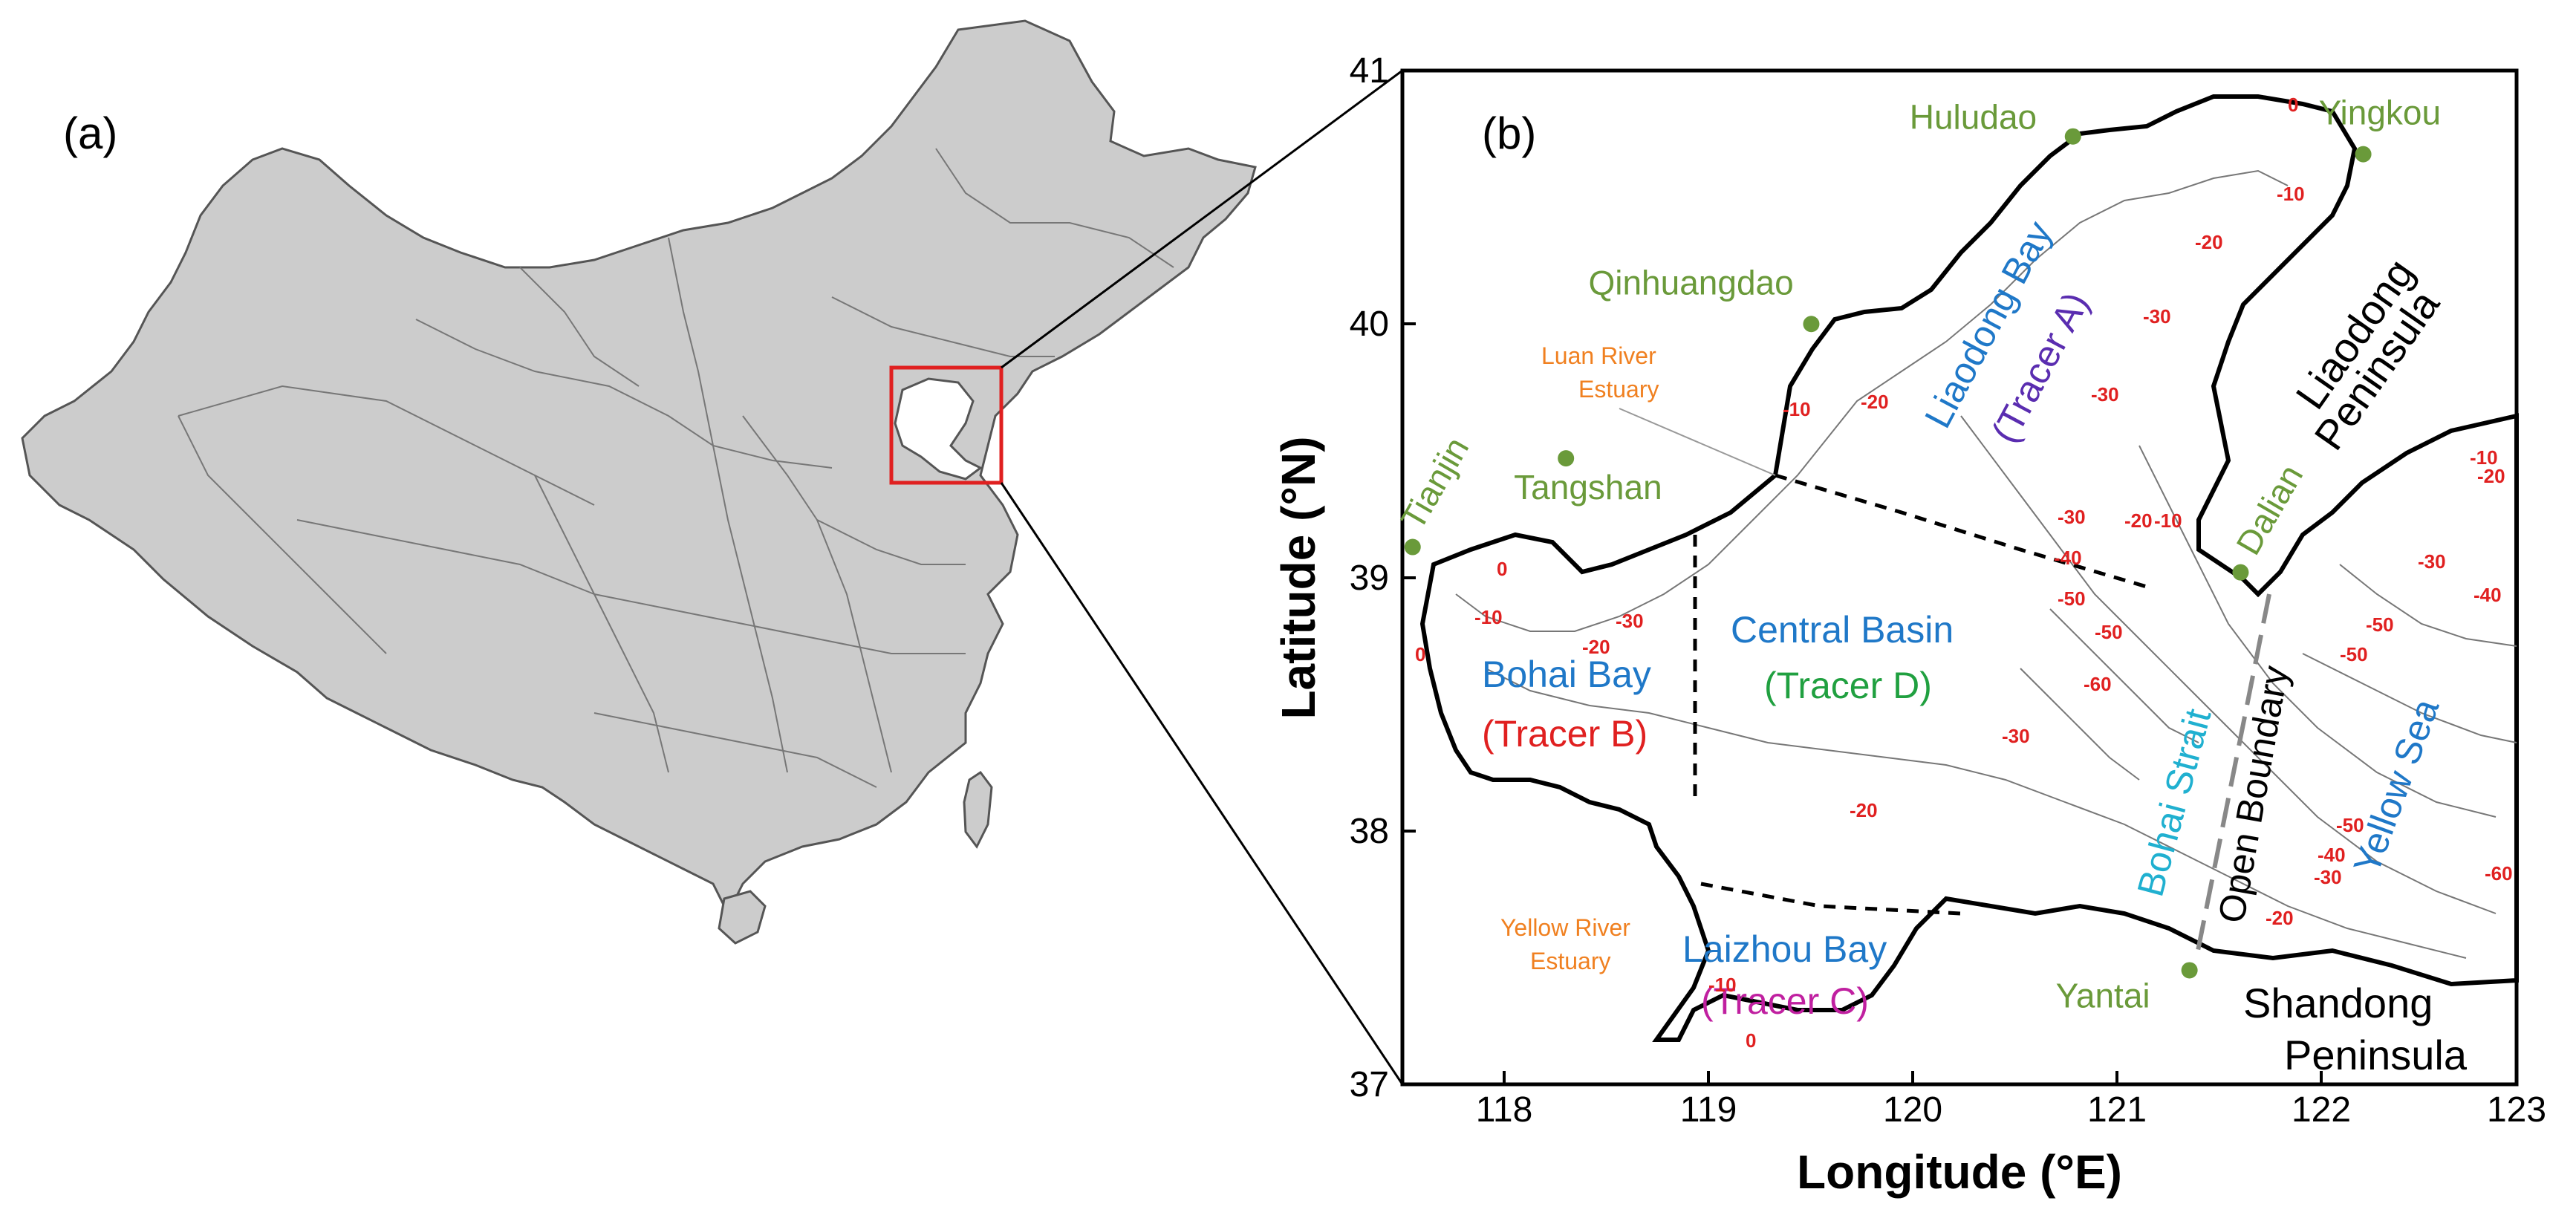  Describe the element at coordinates (2233, 774) in the screenshot. I see `open-boundary-line` at that location.